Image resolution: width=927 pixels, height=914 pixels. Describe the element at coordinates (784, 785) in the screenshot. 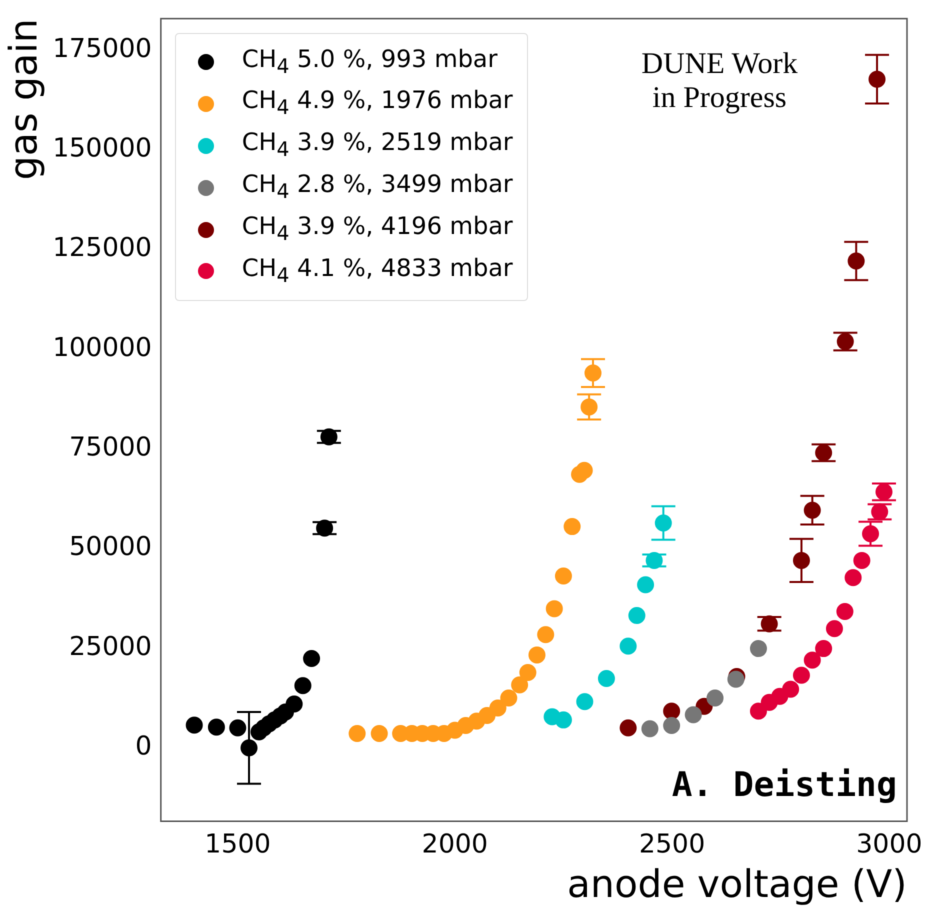

I see `annotation: A. Deisting` at that location.